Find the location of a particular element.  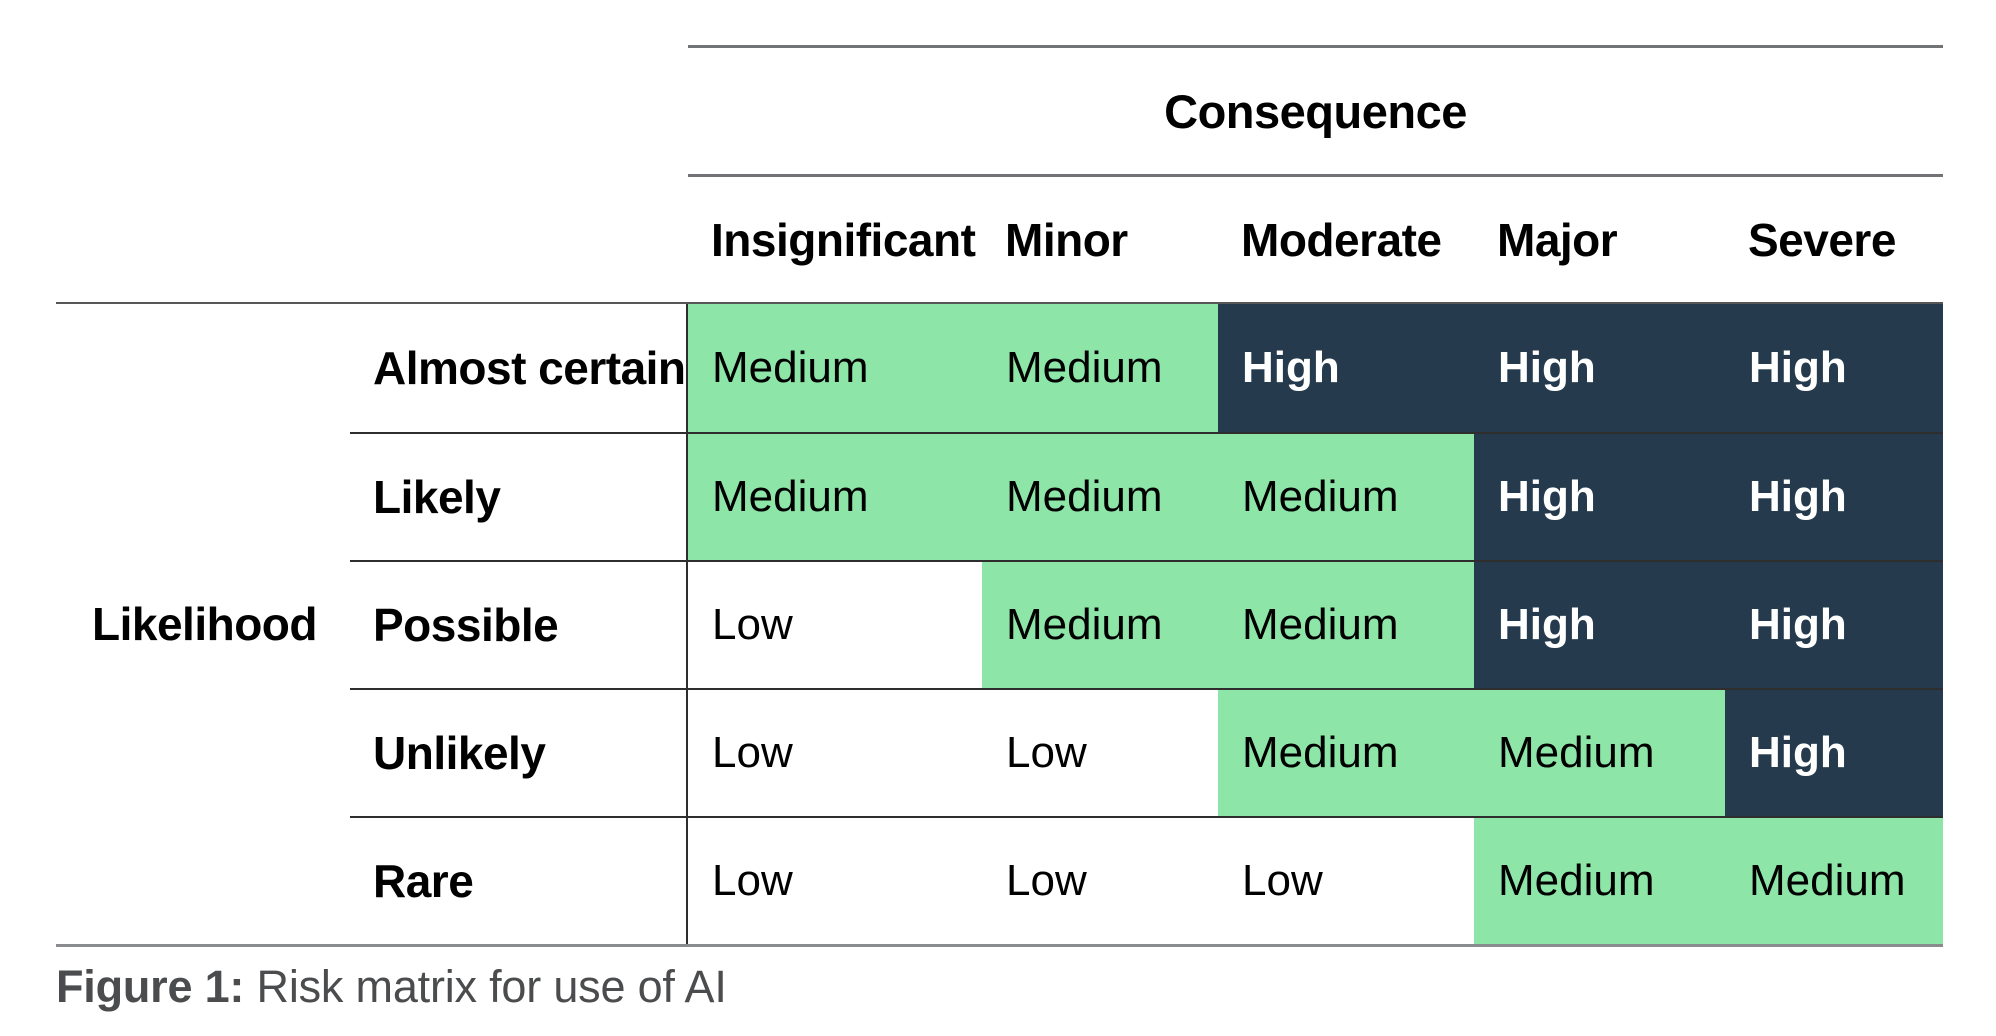

column-header: Minor is located at coordinates (1066, 239).